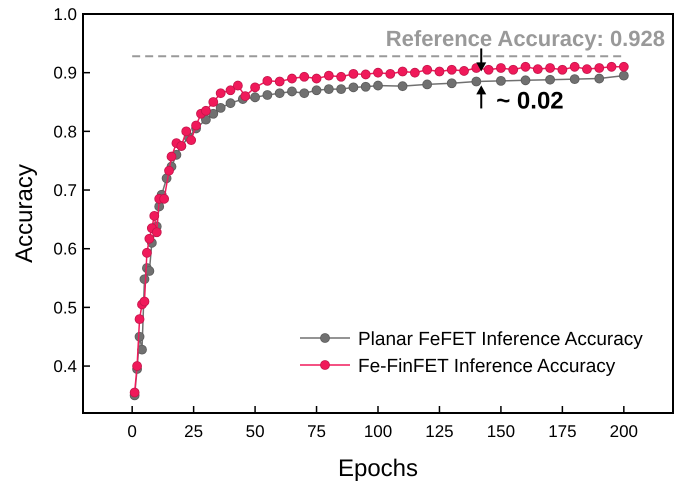 The width and height of the screenshot is (694, 488). Describe the element at coordinates (24, 213) in the screenshot. I see `y-axis-title: Accuracy` at that location.